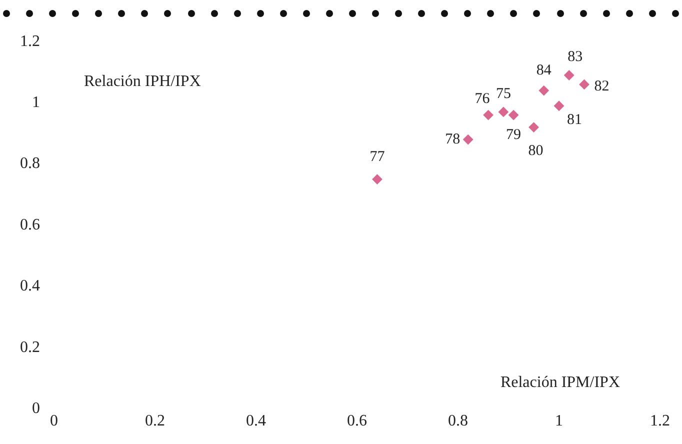  Describe the element at coordinates (30, 286) in the screenshot. I see `y-tick-label: 0.4` at that location.